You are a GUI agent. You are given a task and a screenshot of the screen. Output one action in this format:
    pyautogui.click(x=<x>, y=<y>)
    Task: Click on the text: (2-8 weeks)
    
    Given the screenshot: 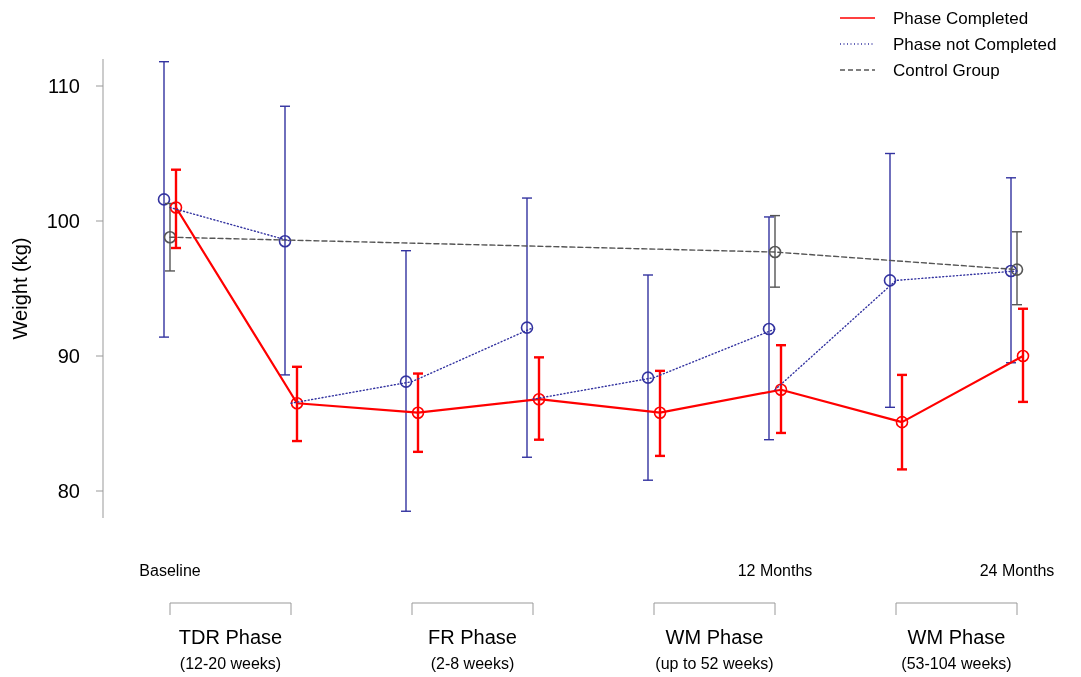 What is the action you would take?
    pyautogui.click(x=472, y=663)
    